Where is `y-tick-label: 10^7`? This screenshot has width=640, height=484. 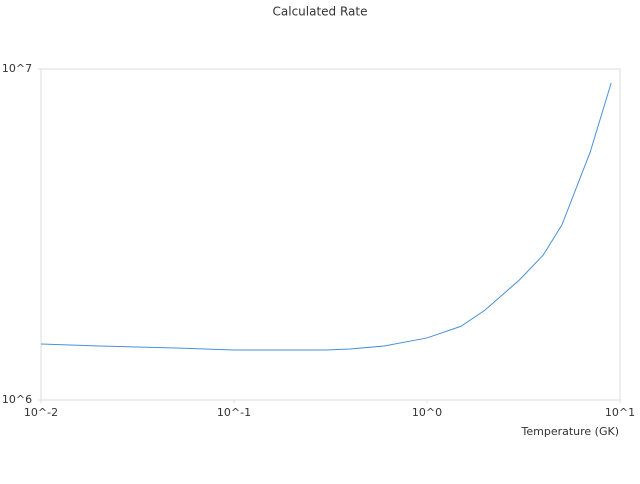
y-tick-label: 10^7 is located at coordinates (17, 68).